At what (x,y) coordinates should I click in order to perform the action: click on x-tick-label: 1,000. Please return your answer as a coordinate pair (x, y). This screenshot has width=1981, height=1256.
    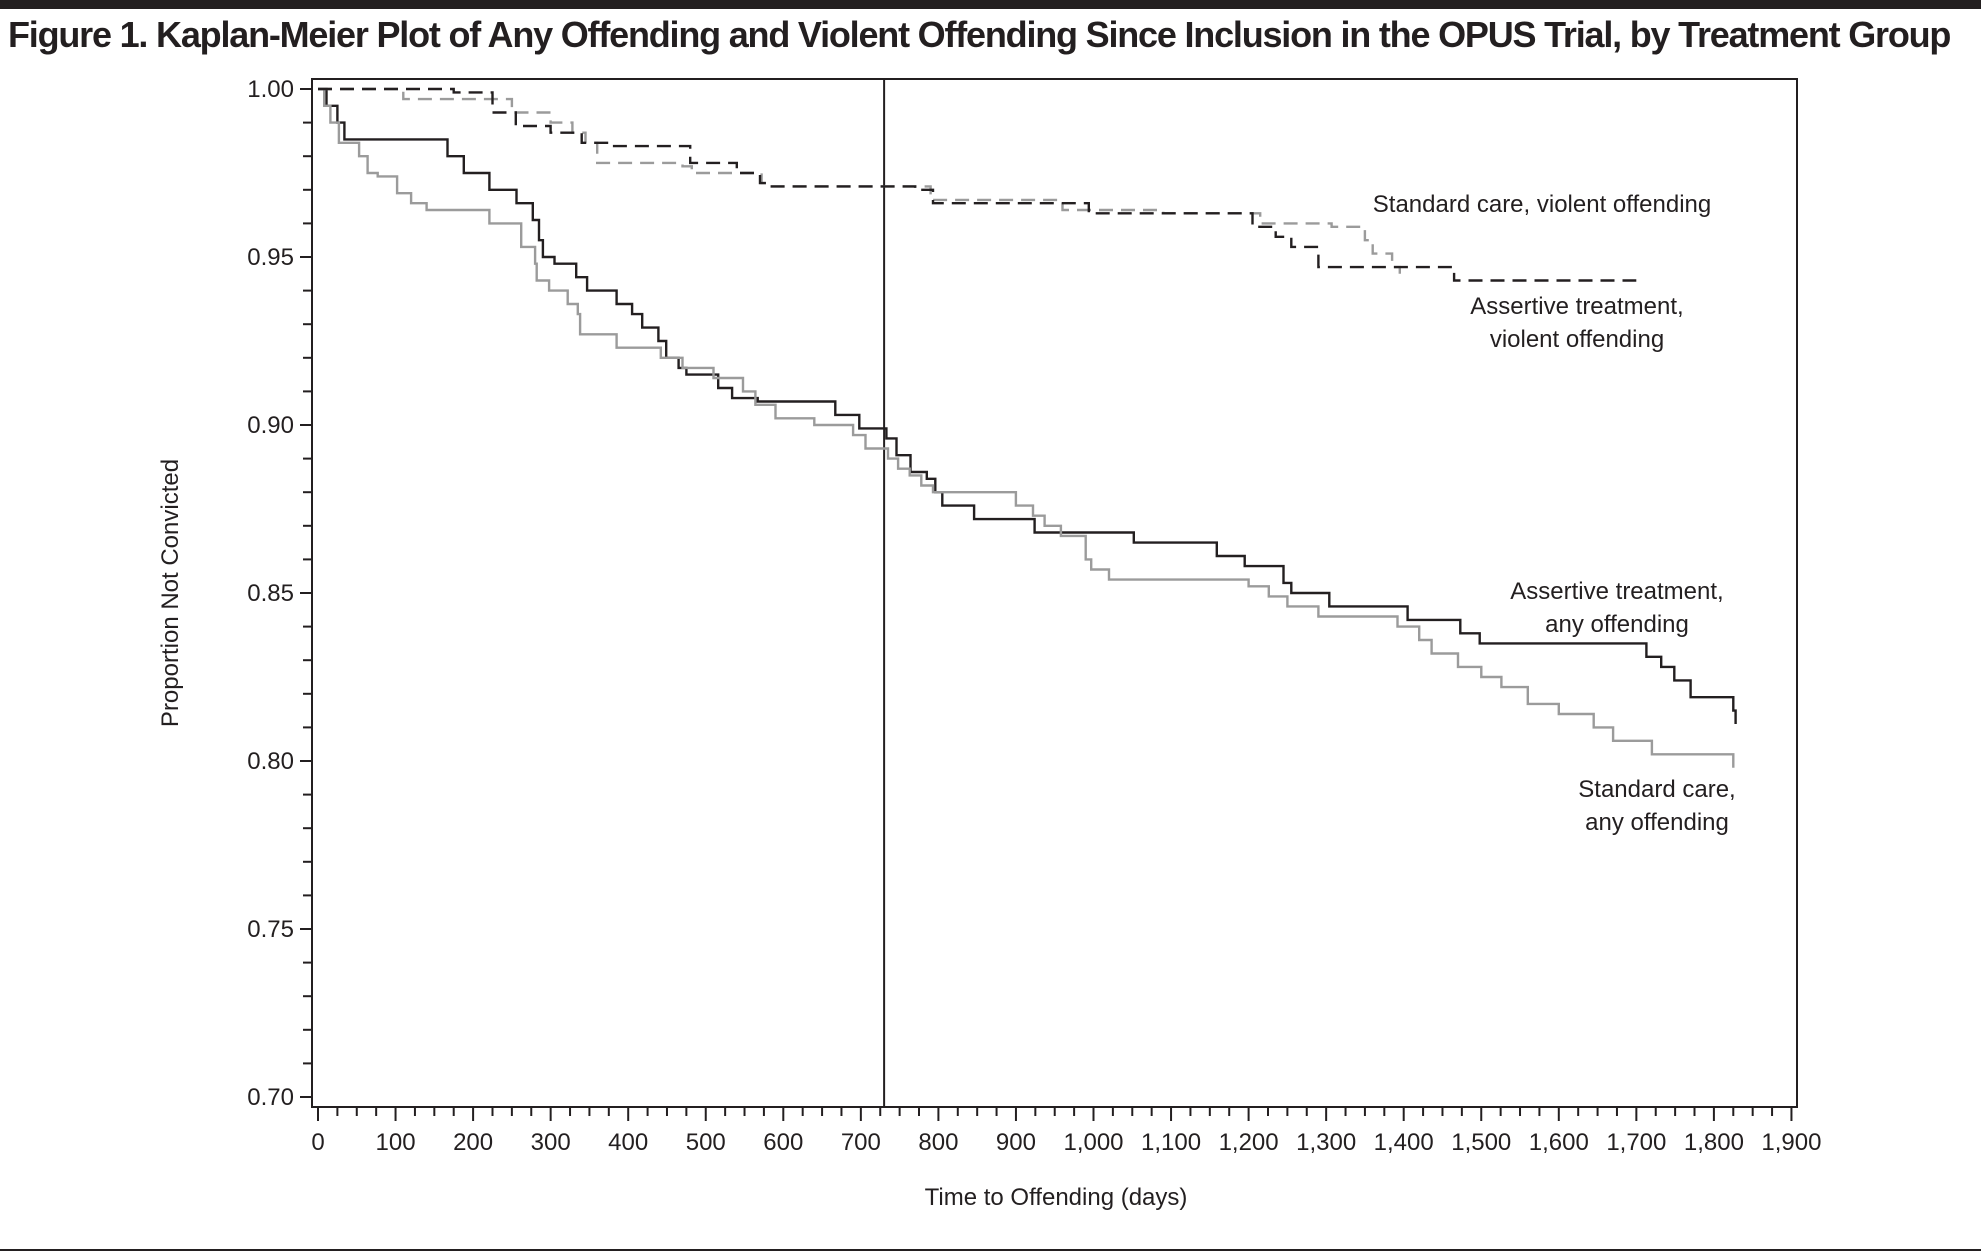
    Looking at the image, I should click on (1093, 1142).